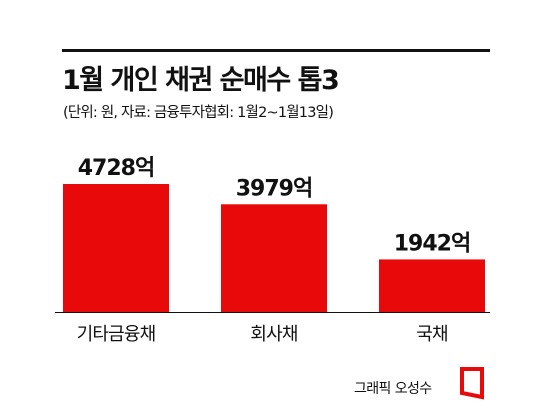 This screenshot has width=550, height=414. I want to click on graphic-credit: 그래픽 오성수, so click(393, 389).